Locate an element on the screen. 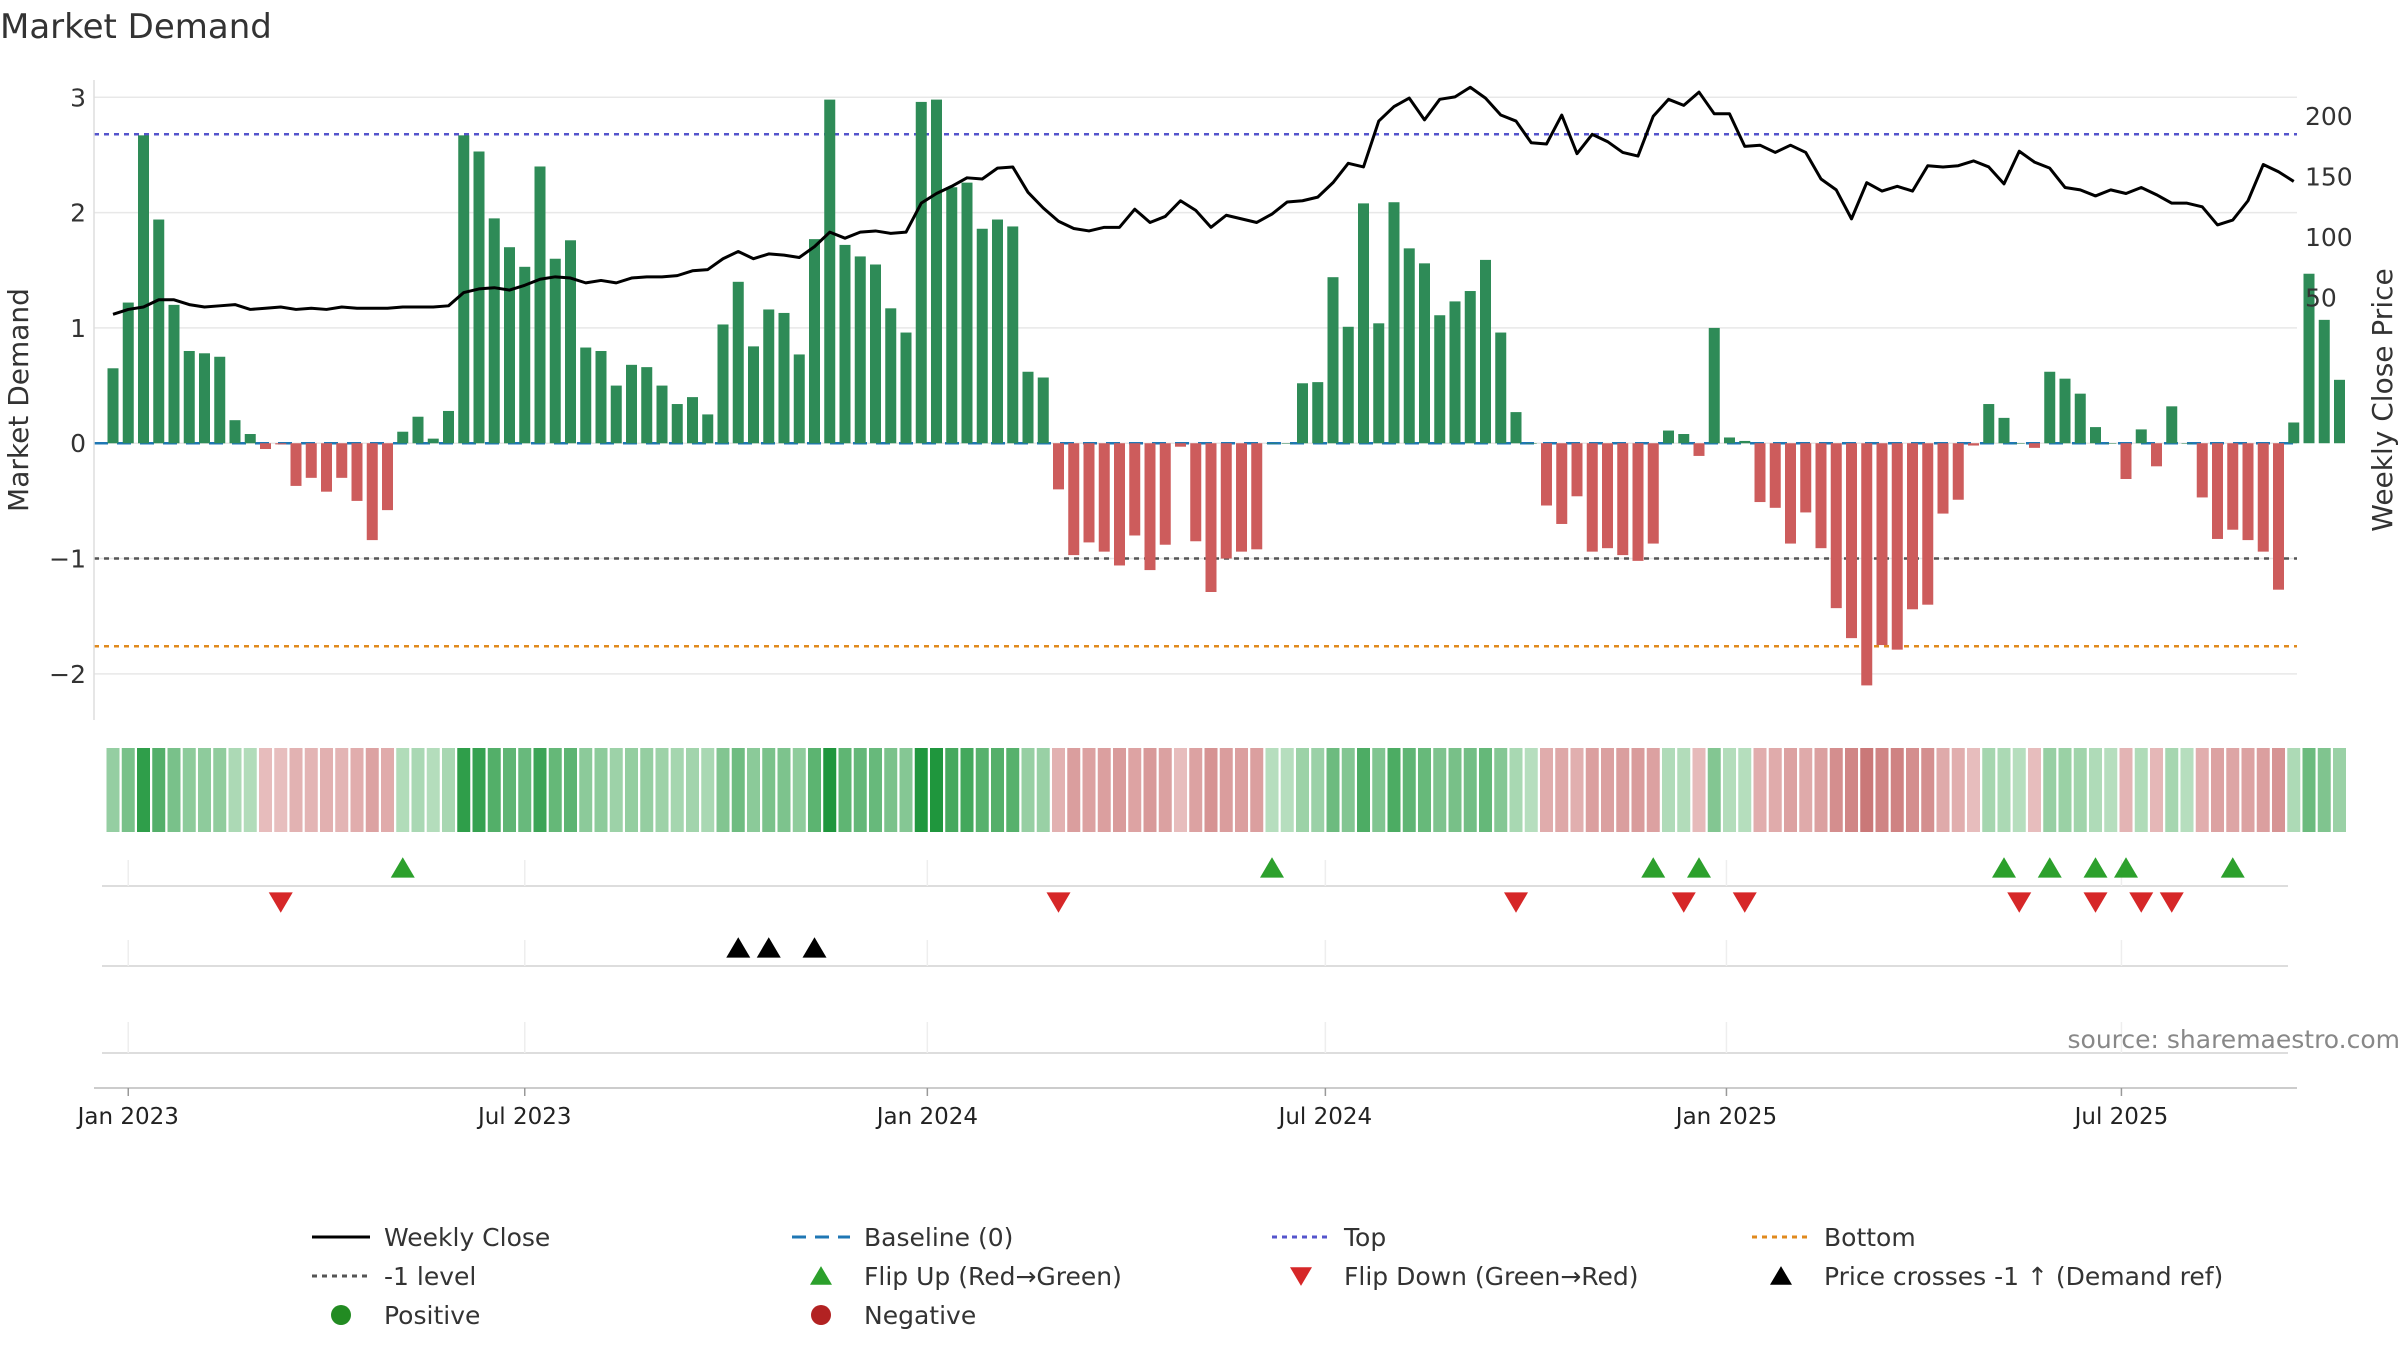 This screenshot has width=2400, height=1350. legend-label: -1 level is located at coordinates (430, 1276).